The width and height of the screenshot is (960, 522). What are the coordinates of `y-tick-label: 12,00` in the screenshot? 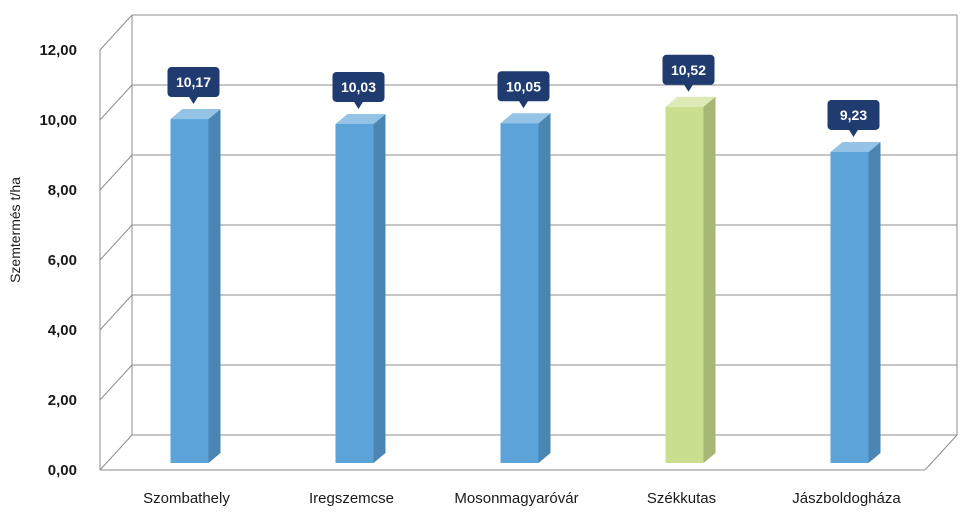 It's located at (58, 50).